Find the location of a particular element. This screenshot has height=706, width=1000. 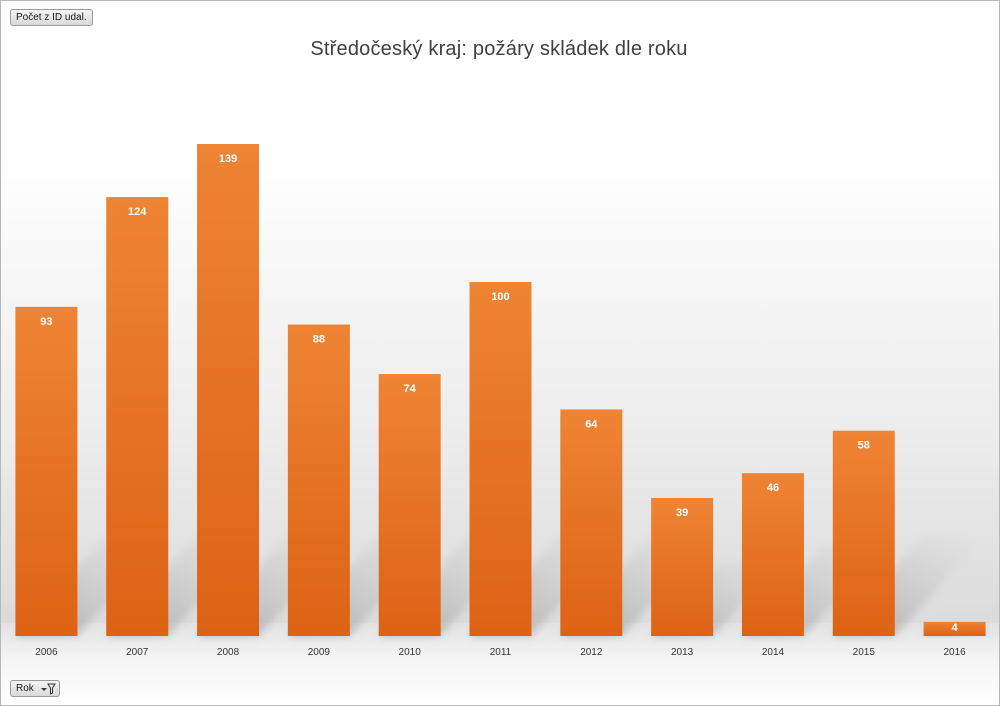

x-tick-label-2013: 2013 is located at coordinates (682, 652).